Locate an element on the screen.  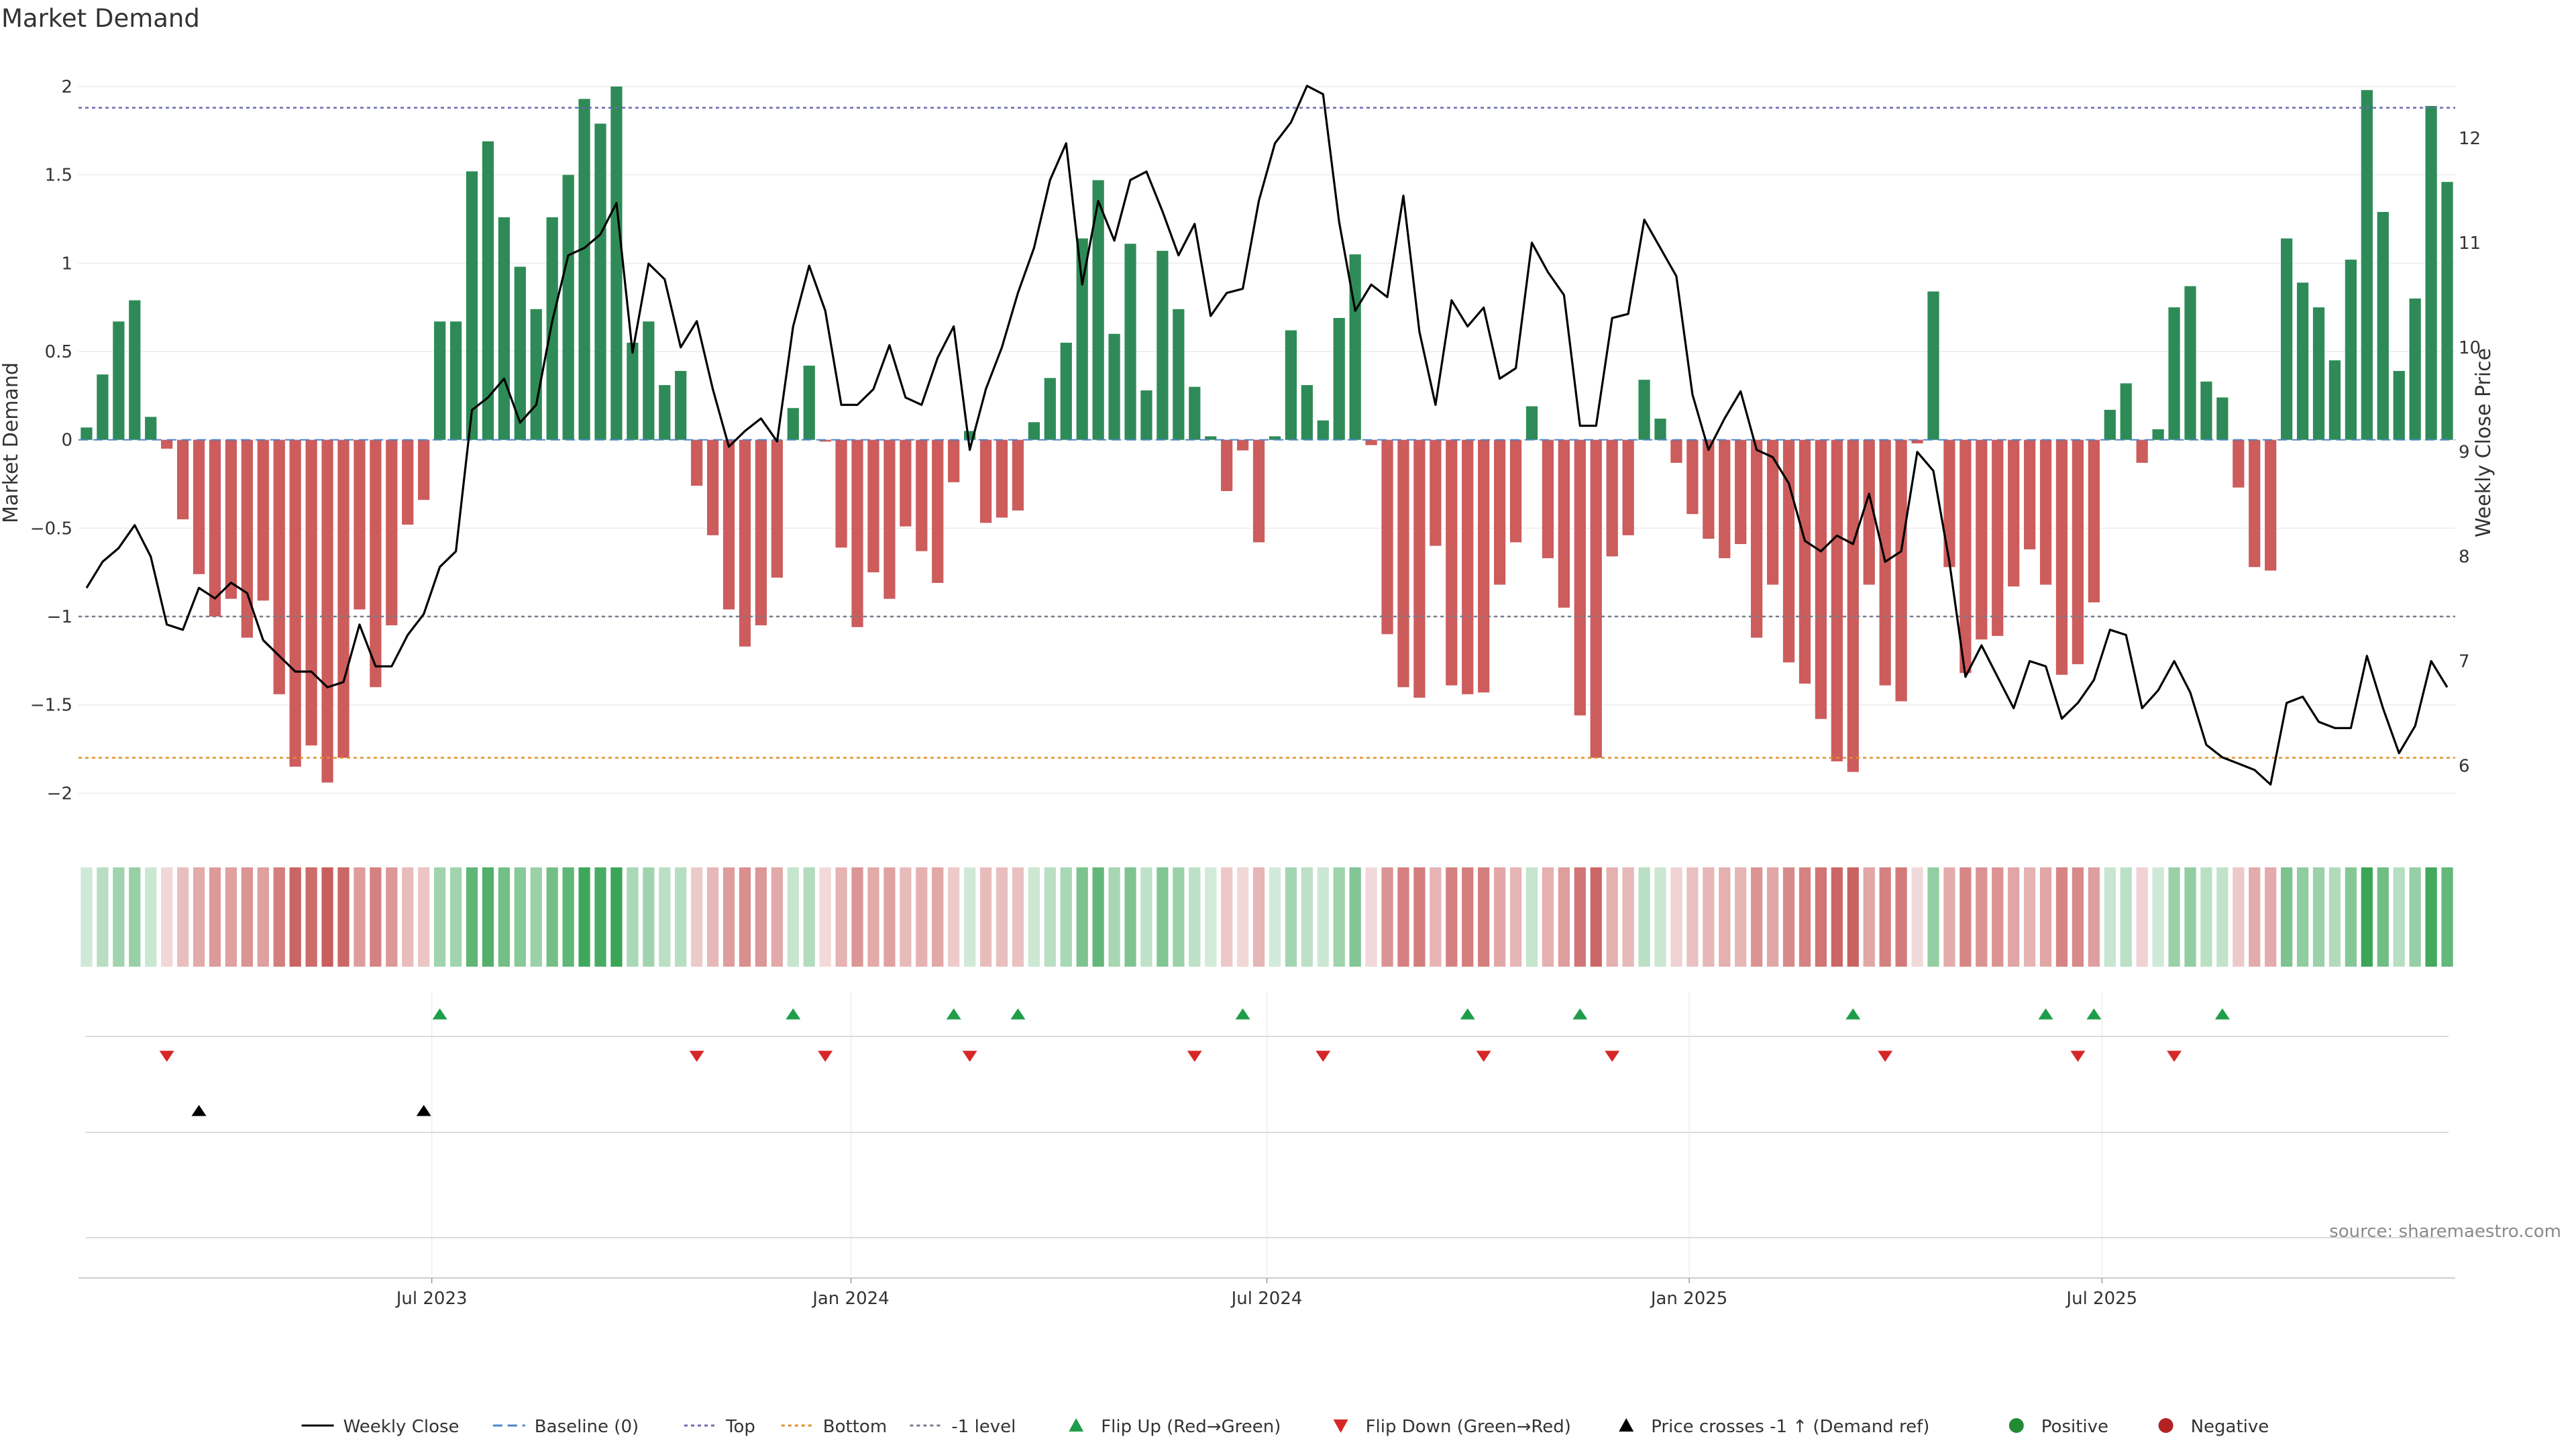
x-tick-label: Jul 2025 is located at coordinates (2101, 1299).